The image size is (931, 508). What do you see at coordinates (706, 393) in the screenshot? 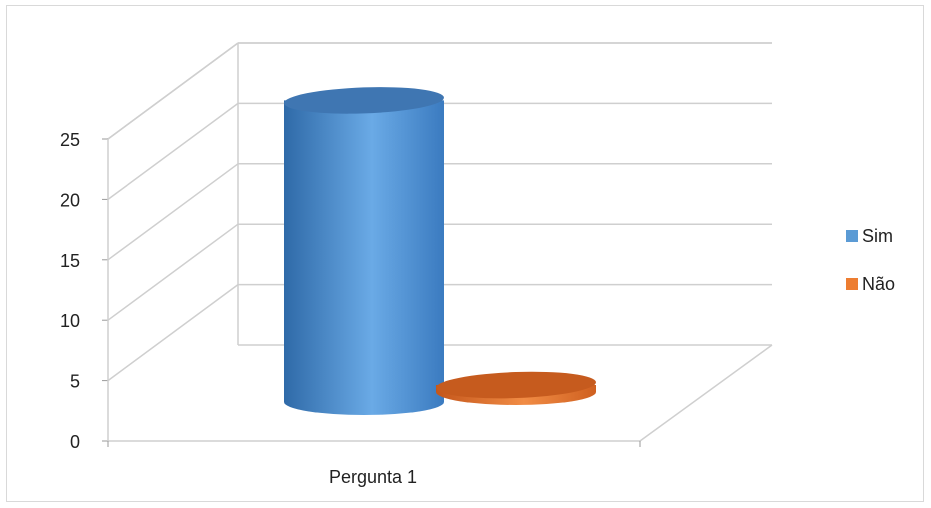
I see `floor-right-edge` at bounding box center [706, 393].